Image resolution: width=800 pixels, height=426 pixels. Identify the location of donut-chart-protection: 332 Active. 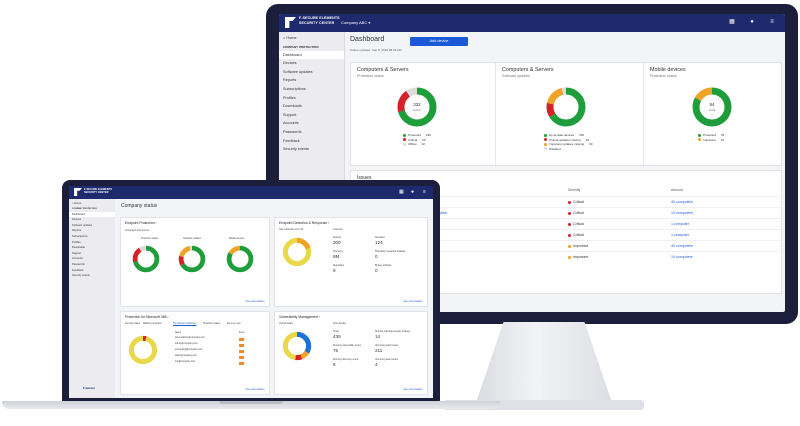
(417, 107).